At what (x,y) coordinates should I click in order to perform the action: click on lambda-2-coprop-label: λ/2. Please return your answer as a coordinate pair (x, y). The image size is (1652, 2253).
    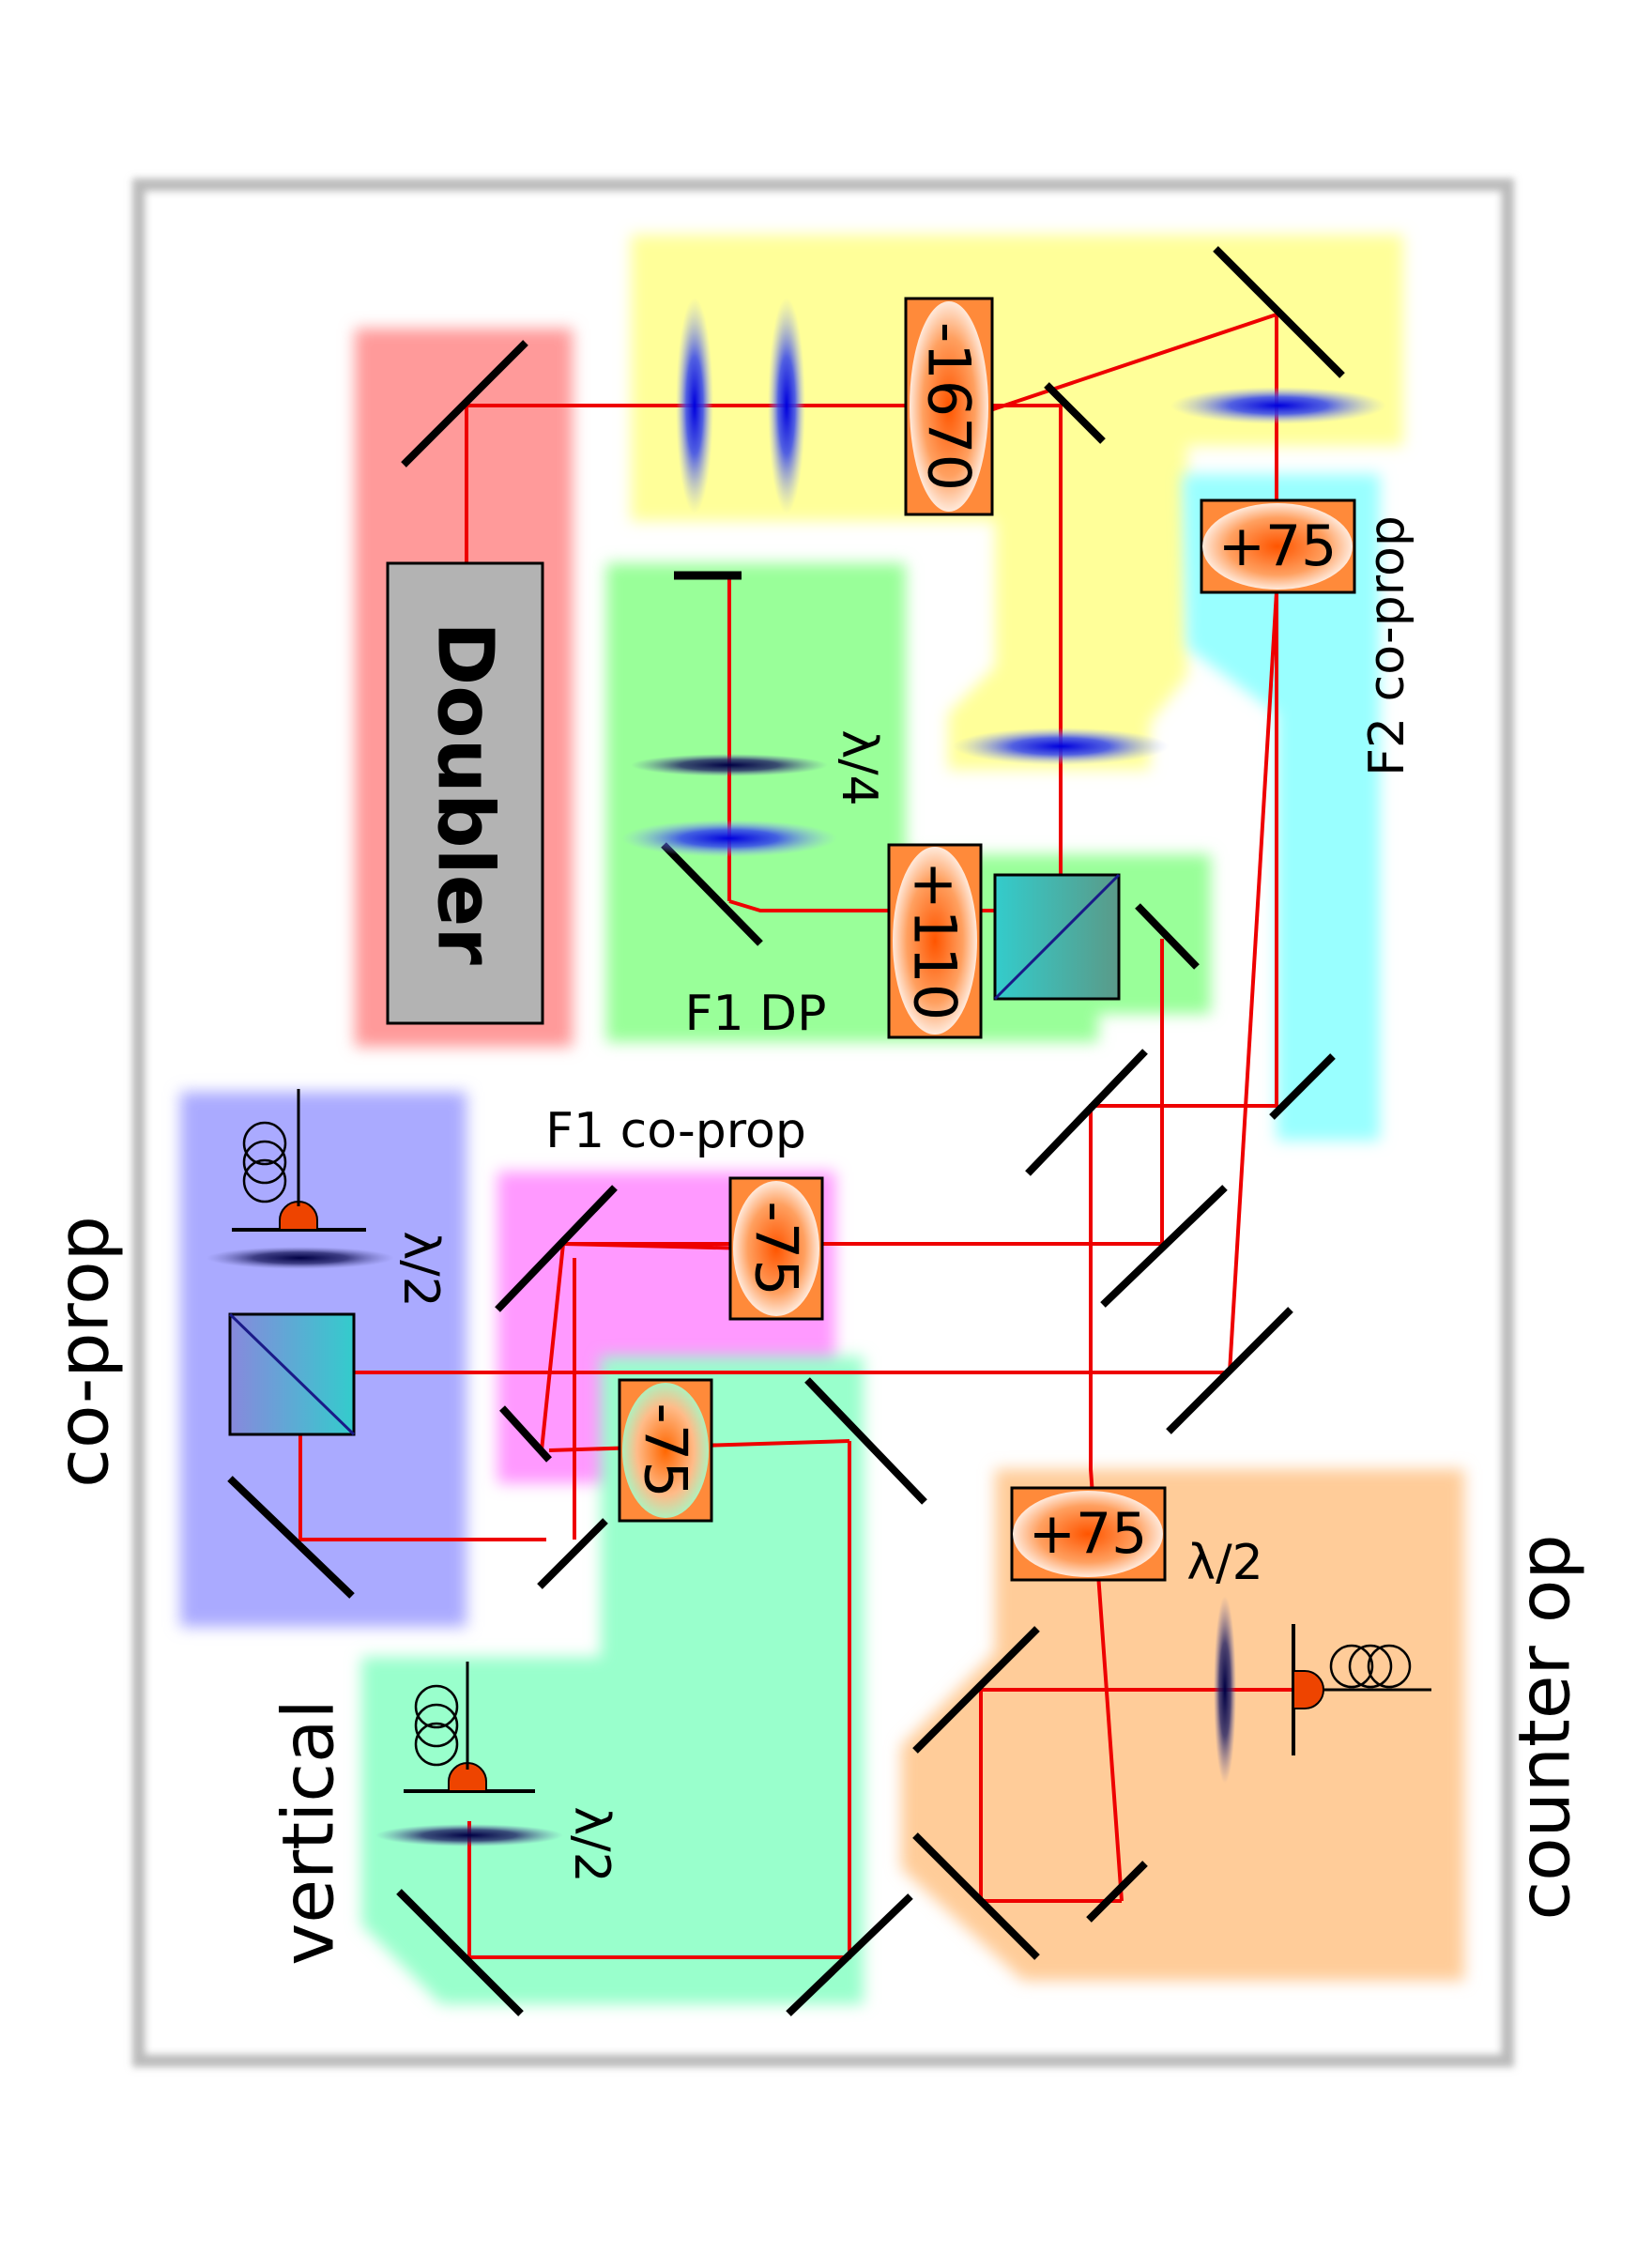
    Looking at the image, I should click on (420, 1269).